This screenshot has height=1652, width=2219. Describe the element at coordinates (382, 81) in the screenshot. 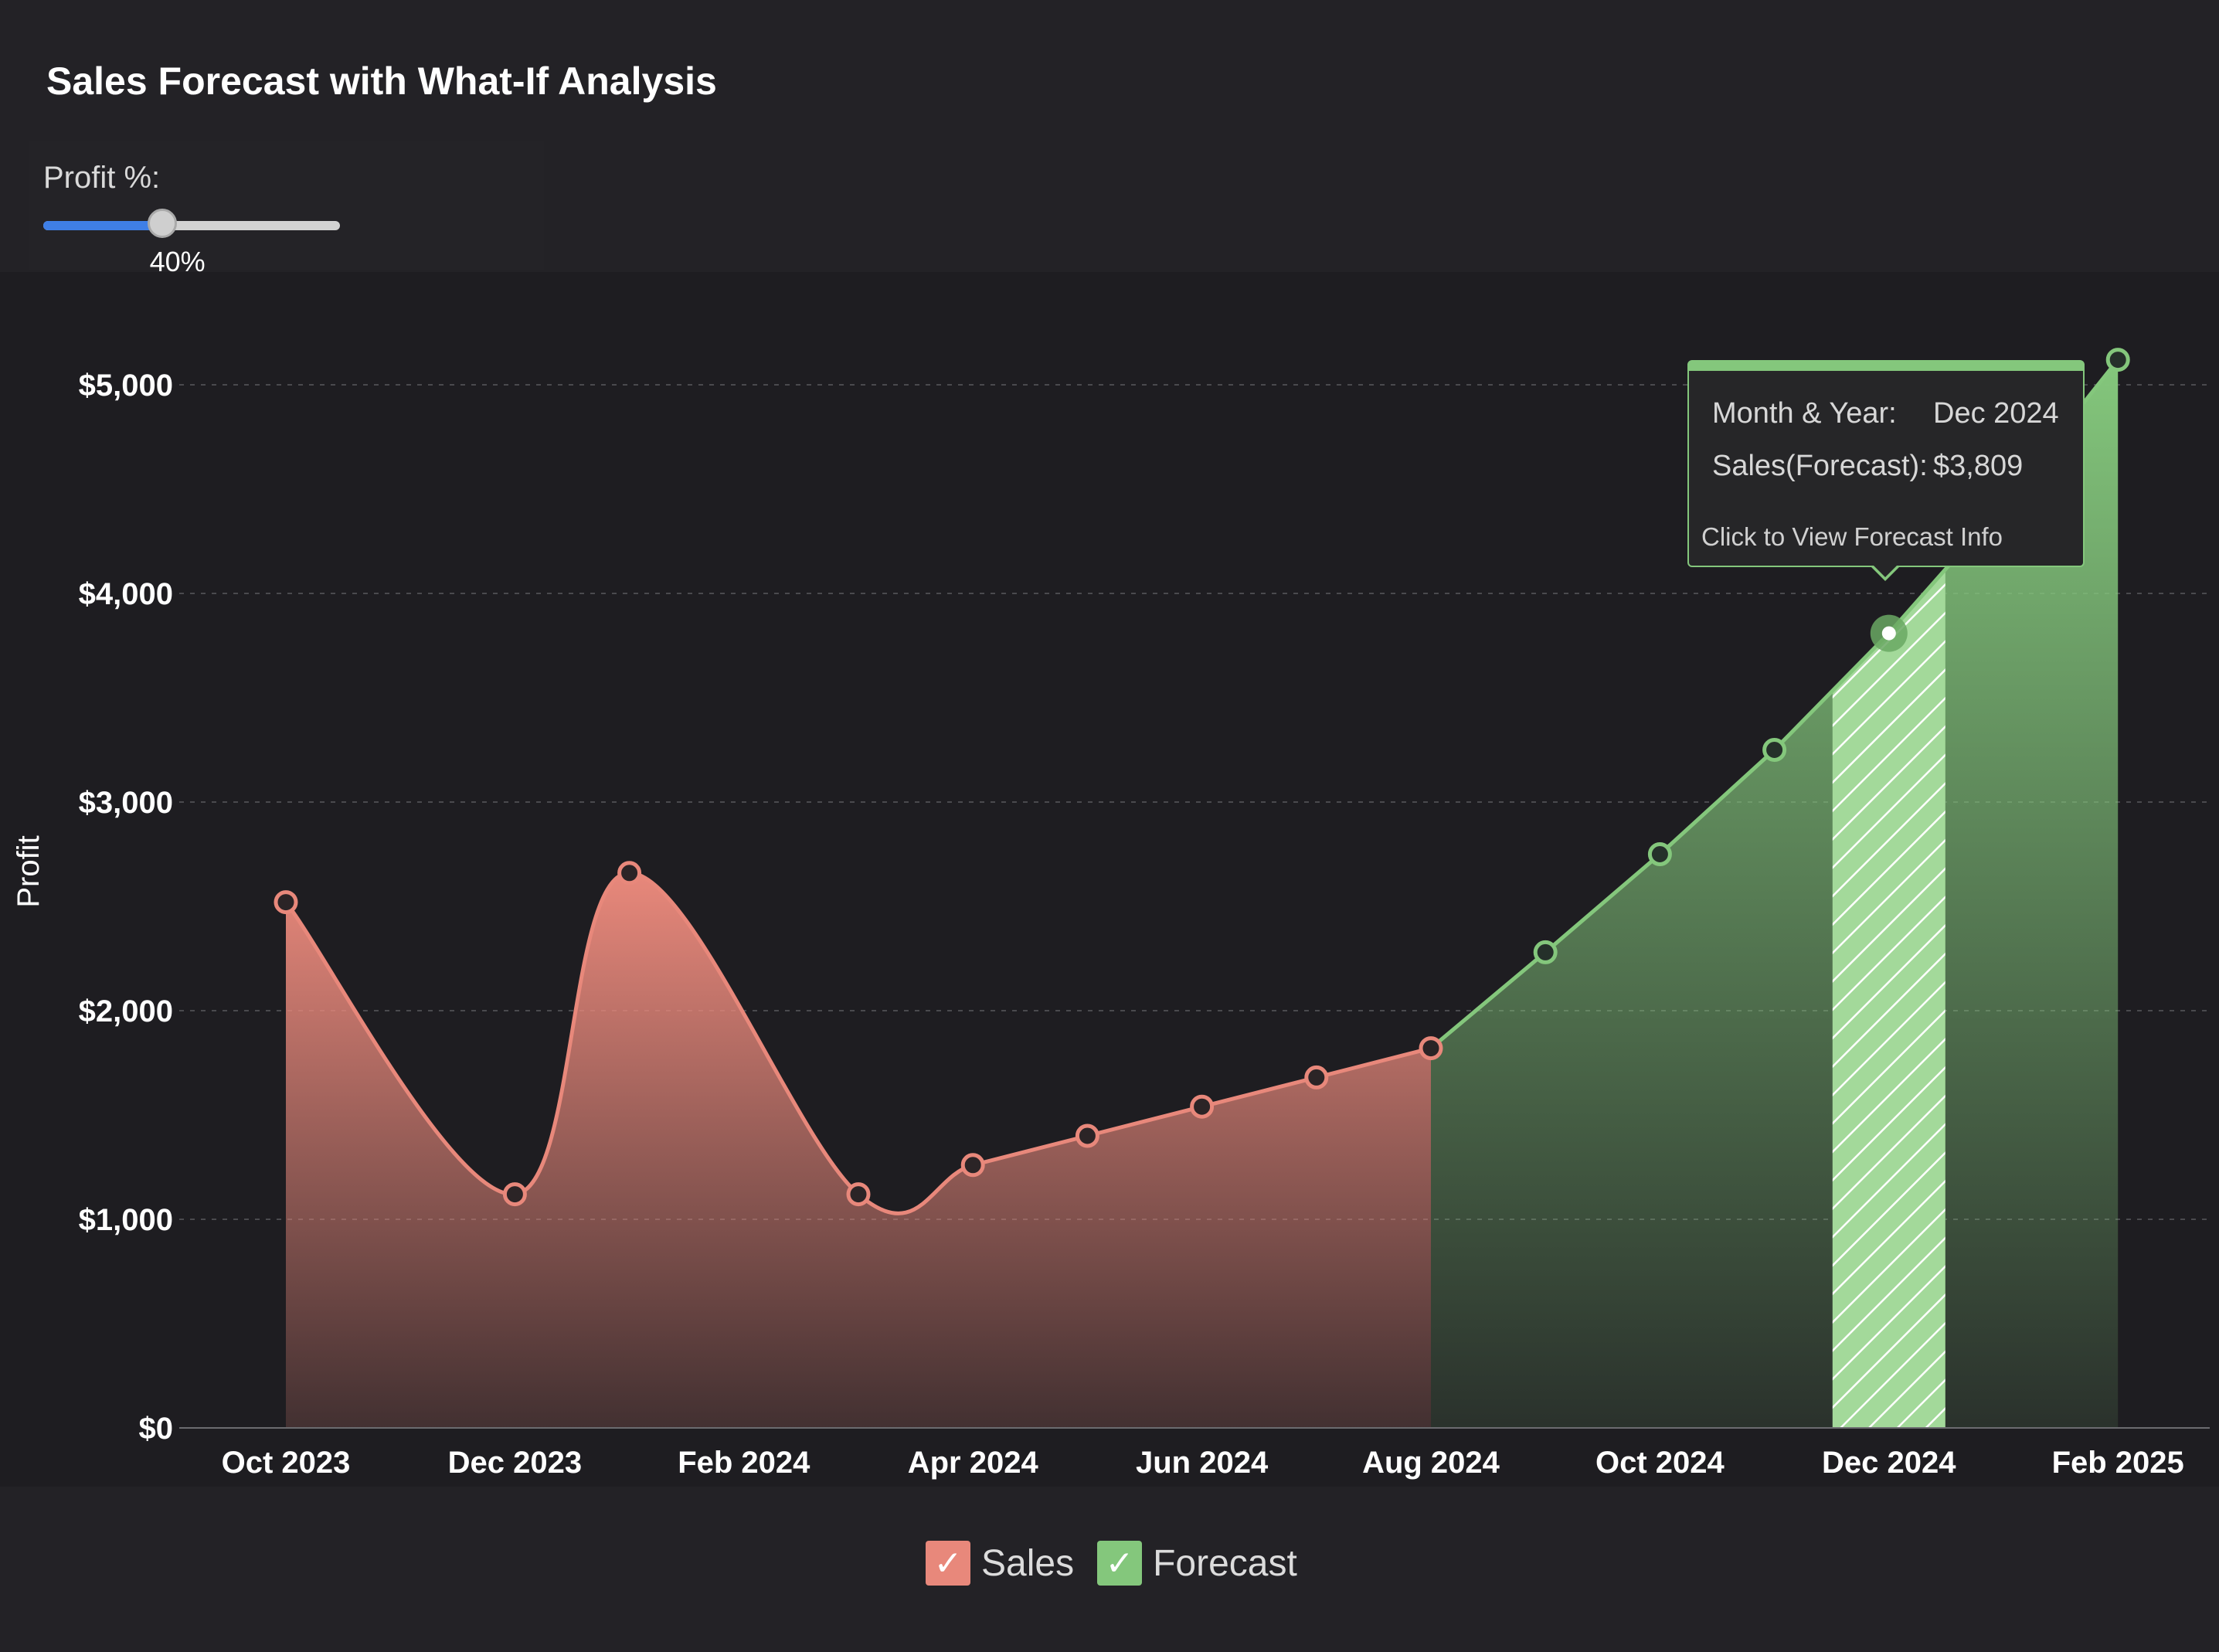

I see `chart-title: Sales Forecast with What-If Analysis` at that location.